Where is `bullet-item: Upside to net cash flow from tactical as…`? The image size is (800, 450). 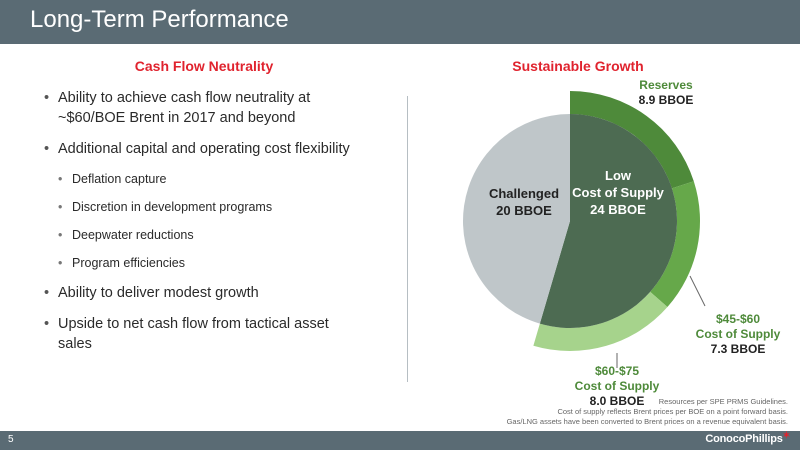 bullet-item: Upside to net cash flow from tactical as… is located at coordinates (204, 334).